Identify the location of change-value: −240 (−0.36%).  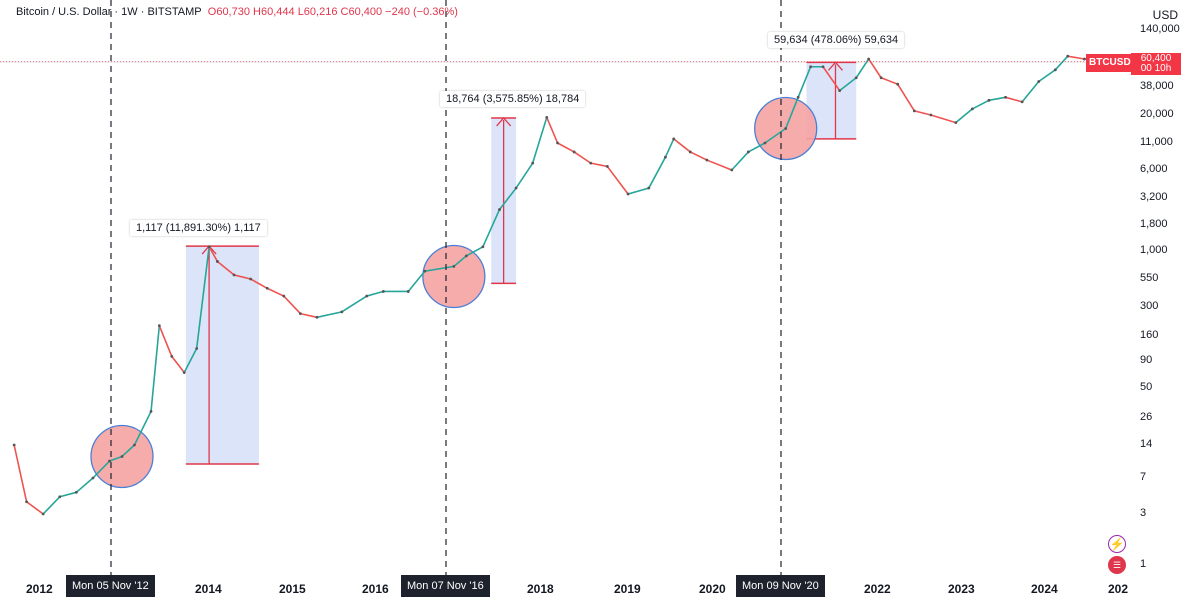
(421, 12).